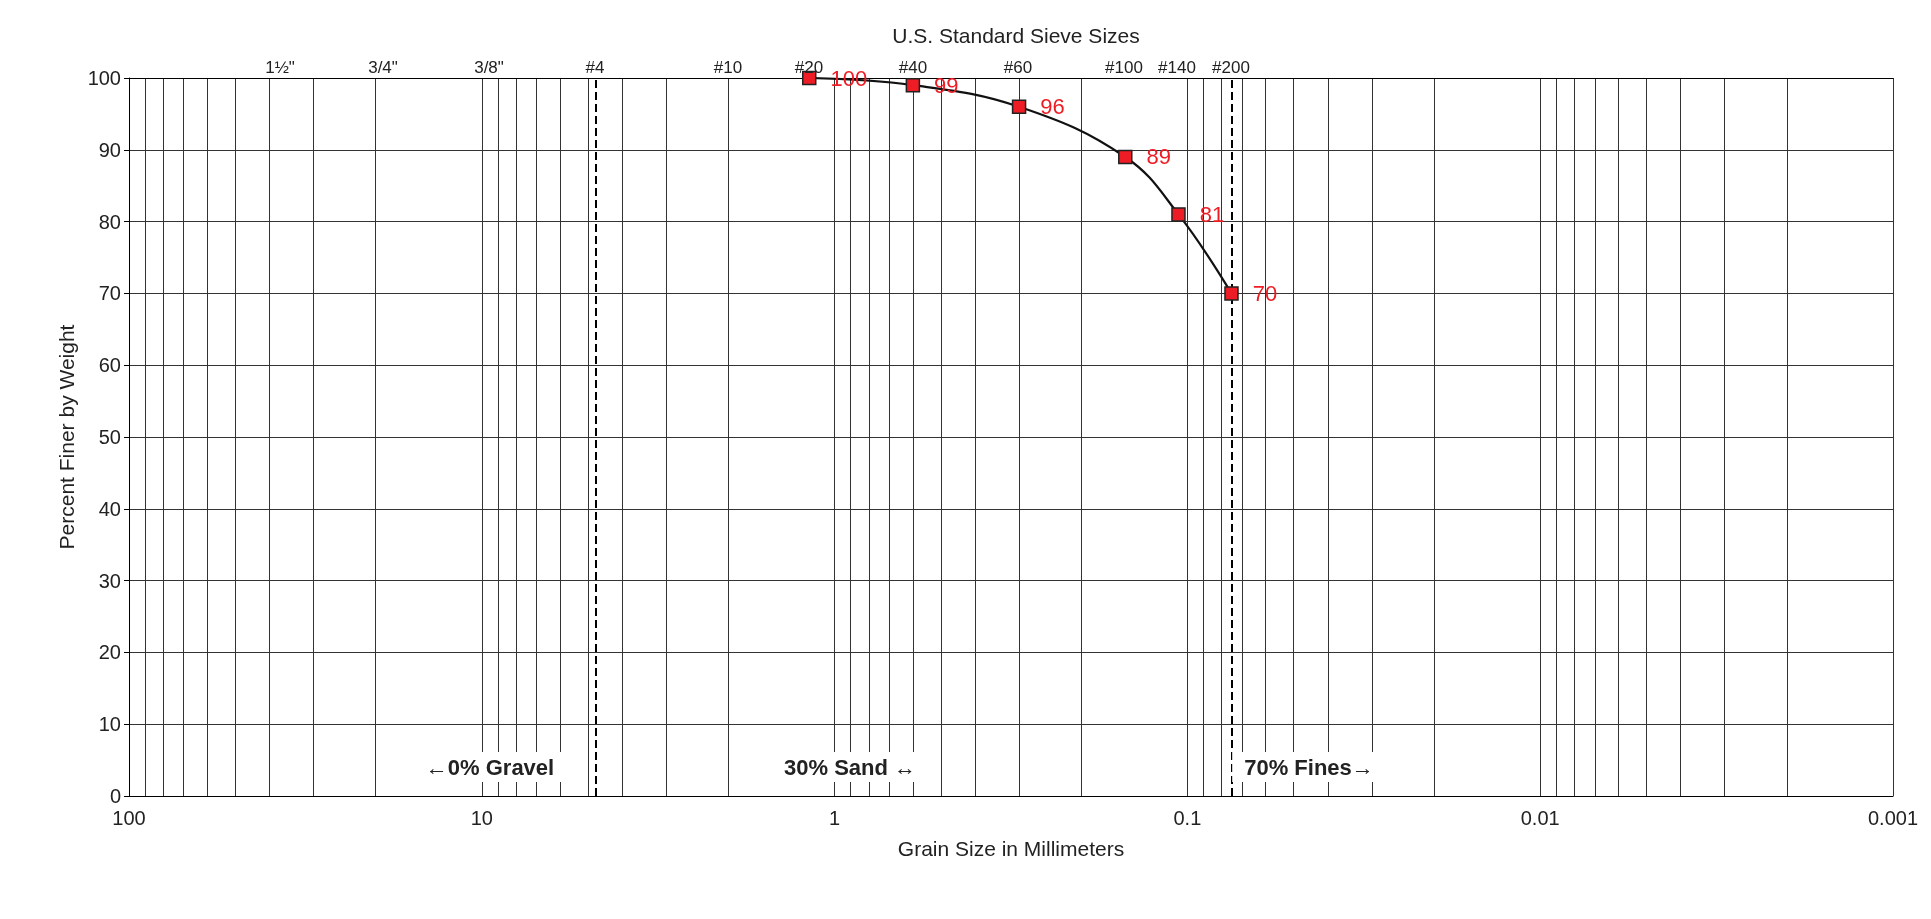  What do you see at coordinates (109, 580) in the screenshot?
I see `y-tick-label: 30` at bounding box center [109, 580].